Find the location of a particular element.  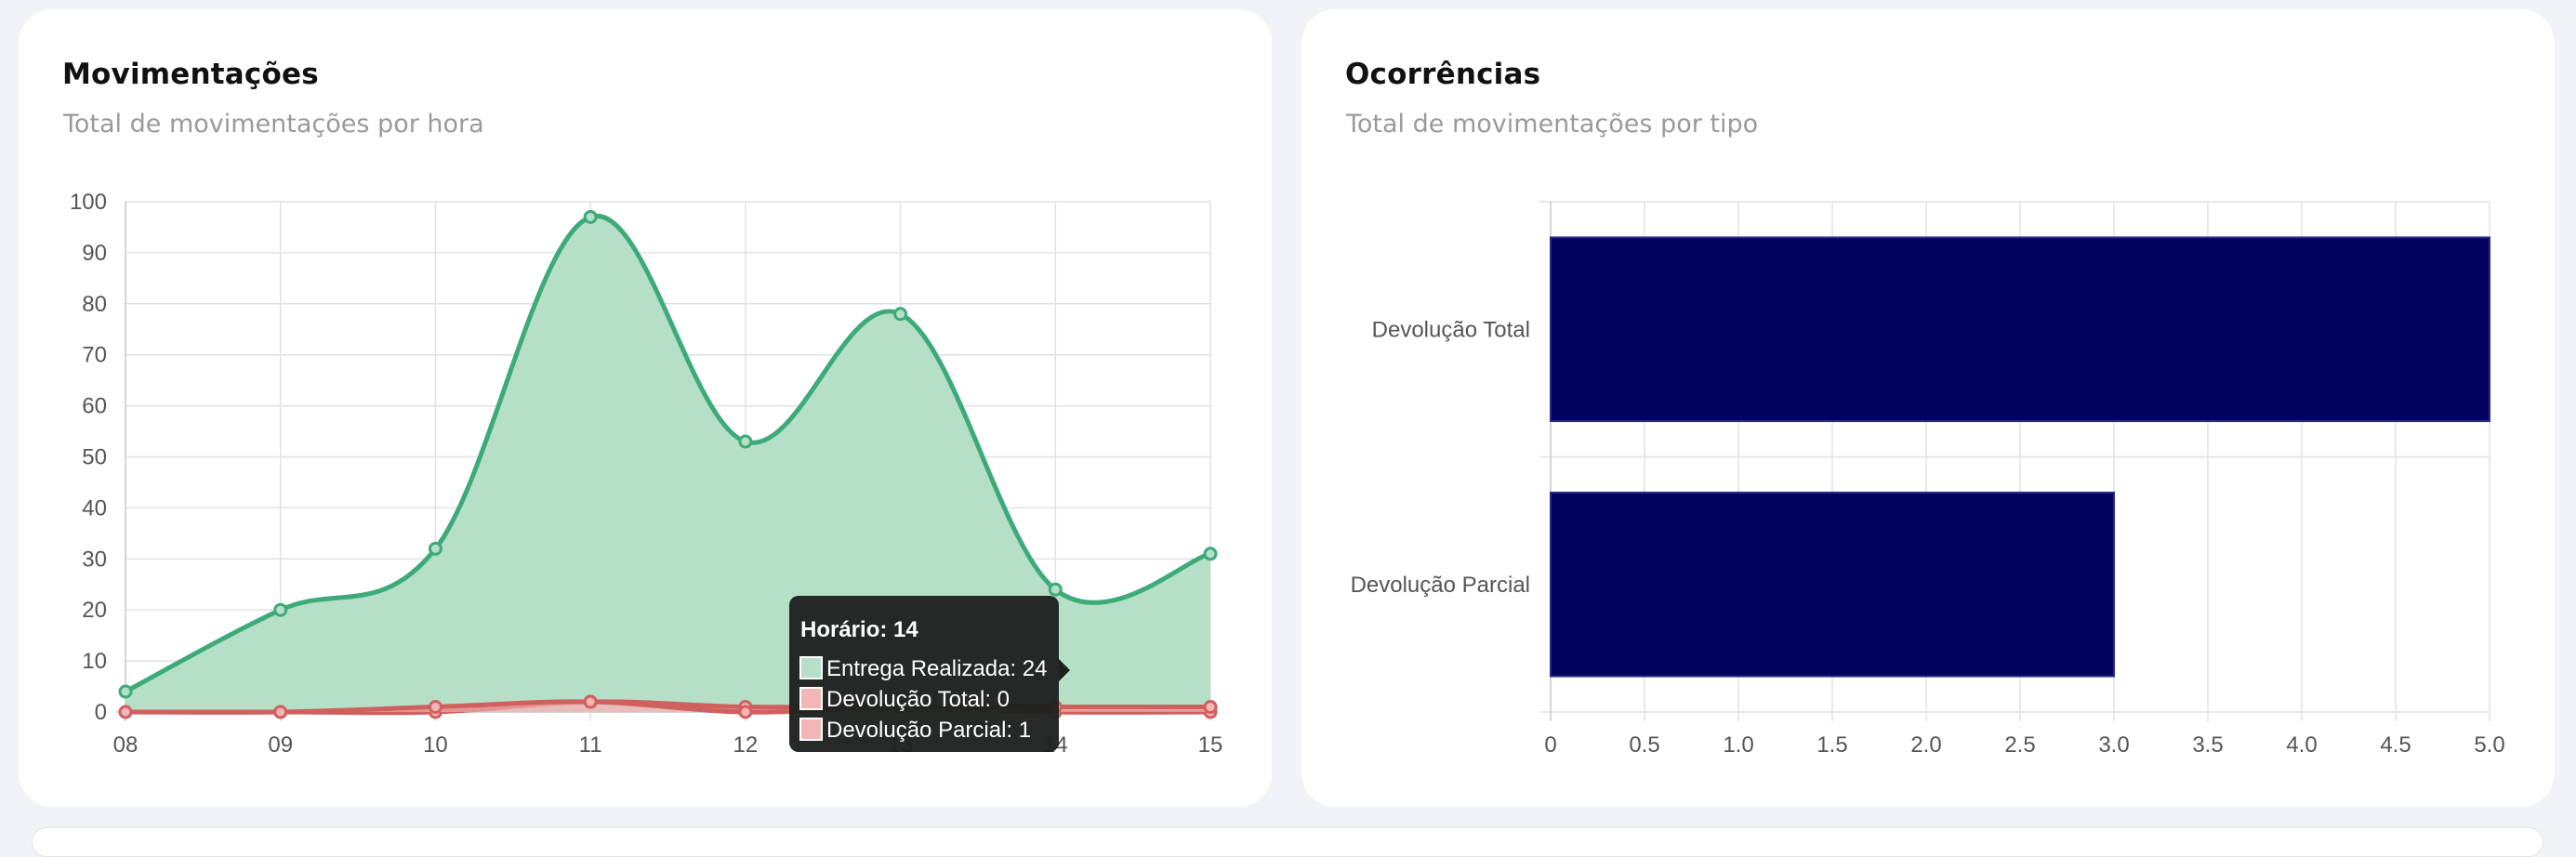

tooltip-line: Entrega Realizada: 24 is located at coordinates (937, 668).